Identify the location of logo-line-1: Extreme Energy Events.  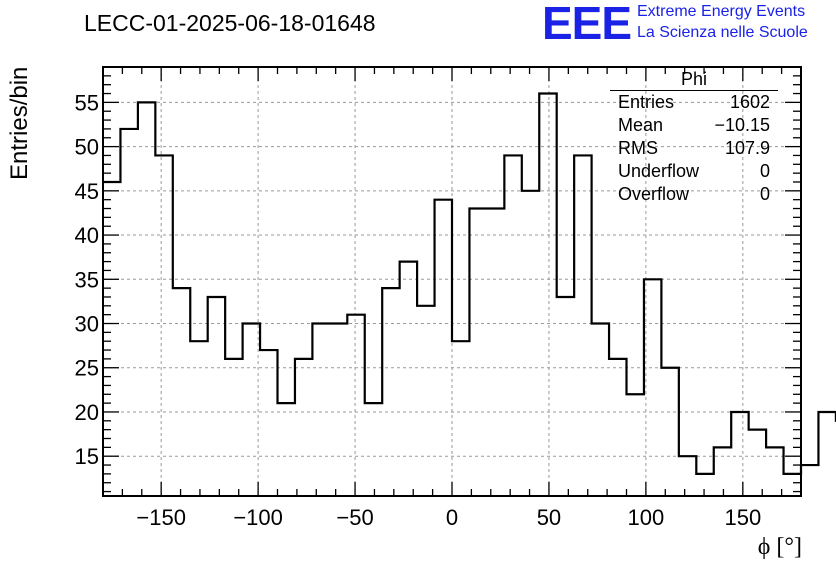
(721, 11).